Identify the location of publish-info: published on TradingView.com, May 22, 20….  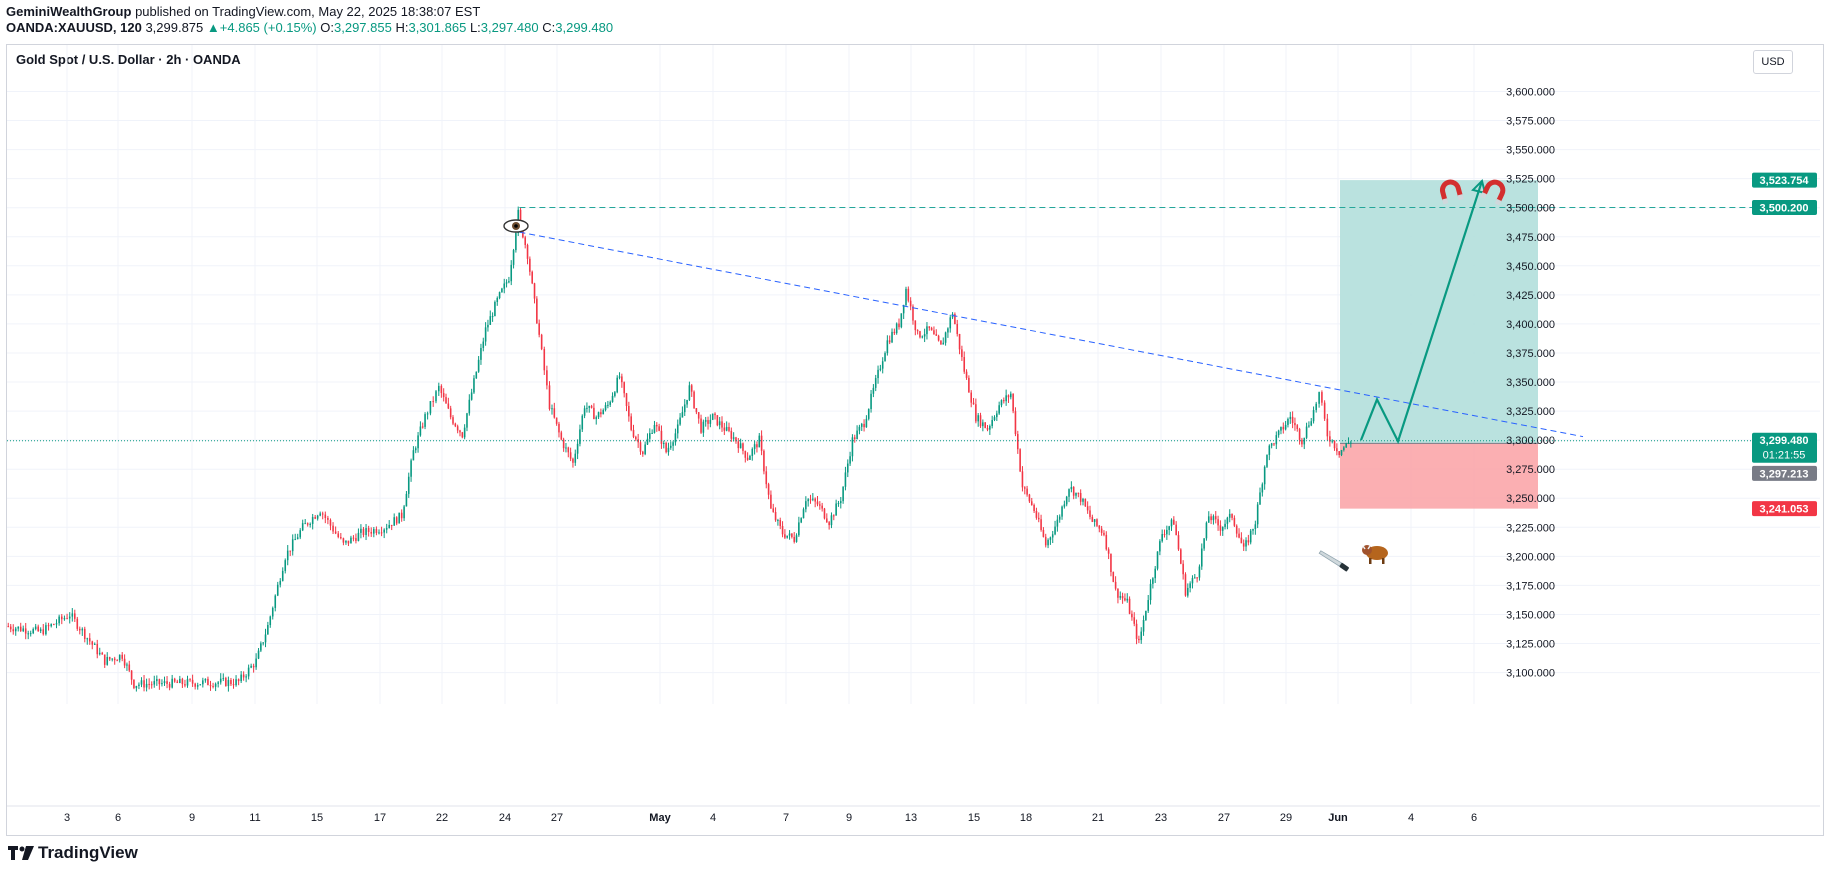
(308, 11).